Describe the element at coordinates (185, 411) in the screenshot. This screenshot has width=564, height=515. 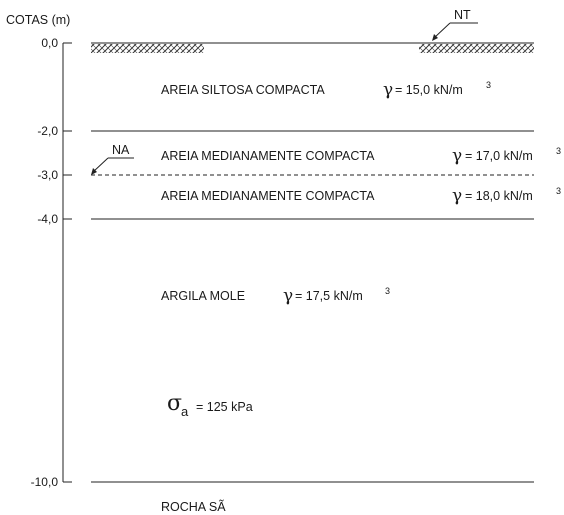
I see `sigma-subscript: a` at that location.